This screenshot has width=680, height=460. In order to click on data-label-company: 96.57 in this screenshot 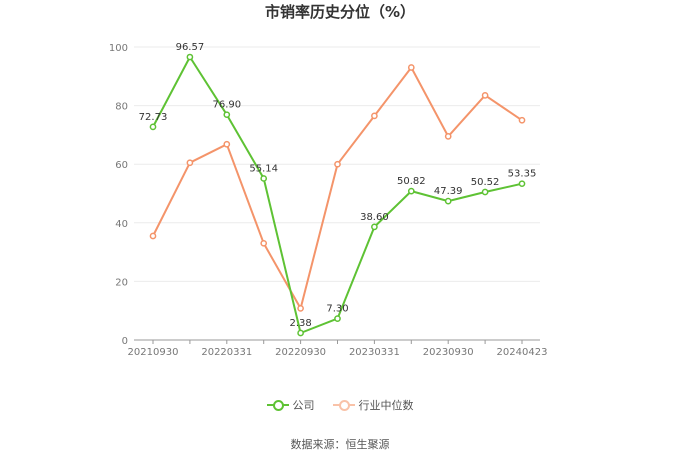, I will do `click(190, 47)`.